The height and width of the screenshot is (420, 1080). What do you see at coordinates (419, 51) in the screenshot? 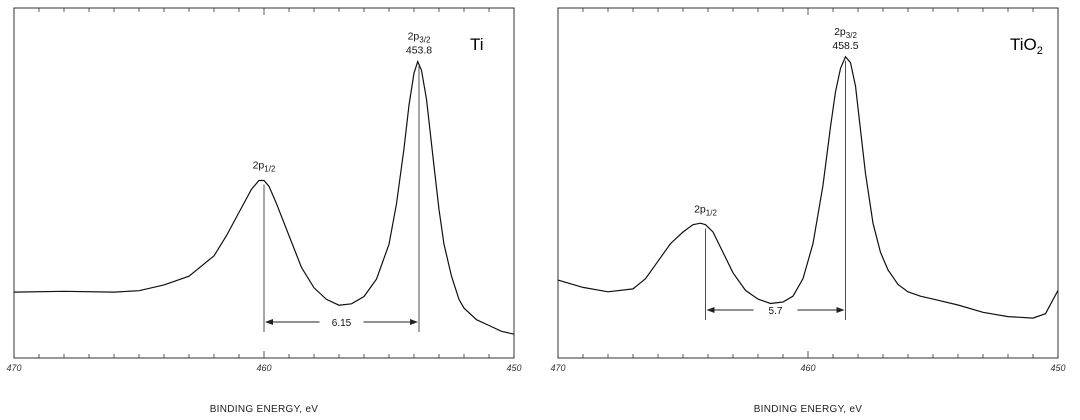
I see `ti-peak-value-label: 453.8` at bounding box center [419, 51].